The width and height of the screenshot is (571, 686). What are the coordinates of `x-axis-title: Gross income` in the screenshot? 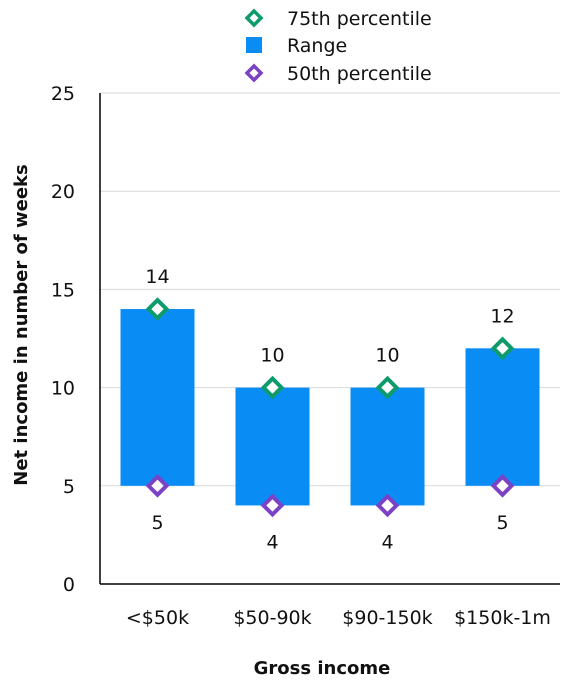 It's located at (322, 668).